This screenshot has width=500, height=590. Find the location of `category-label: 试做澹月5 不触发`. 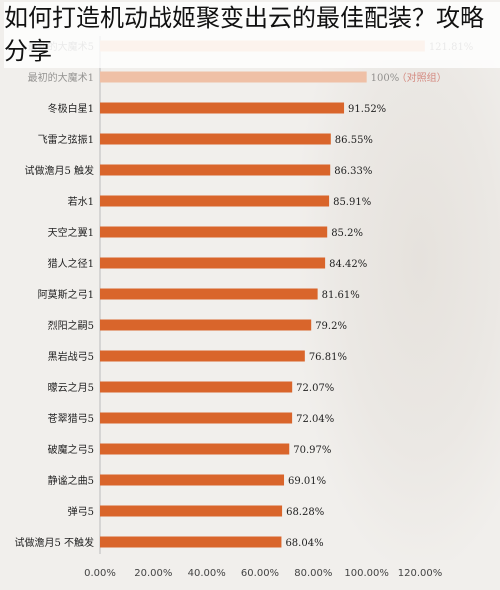

category-label: 试做澹月5 不触发 is located at coordinates (54, 542).